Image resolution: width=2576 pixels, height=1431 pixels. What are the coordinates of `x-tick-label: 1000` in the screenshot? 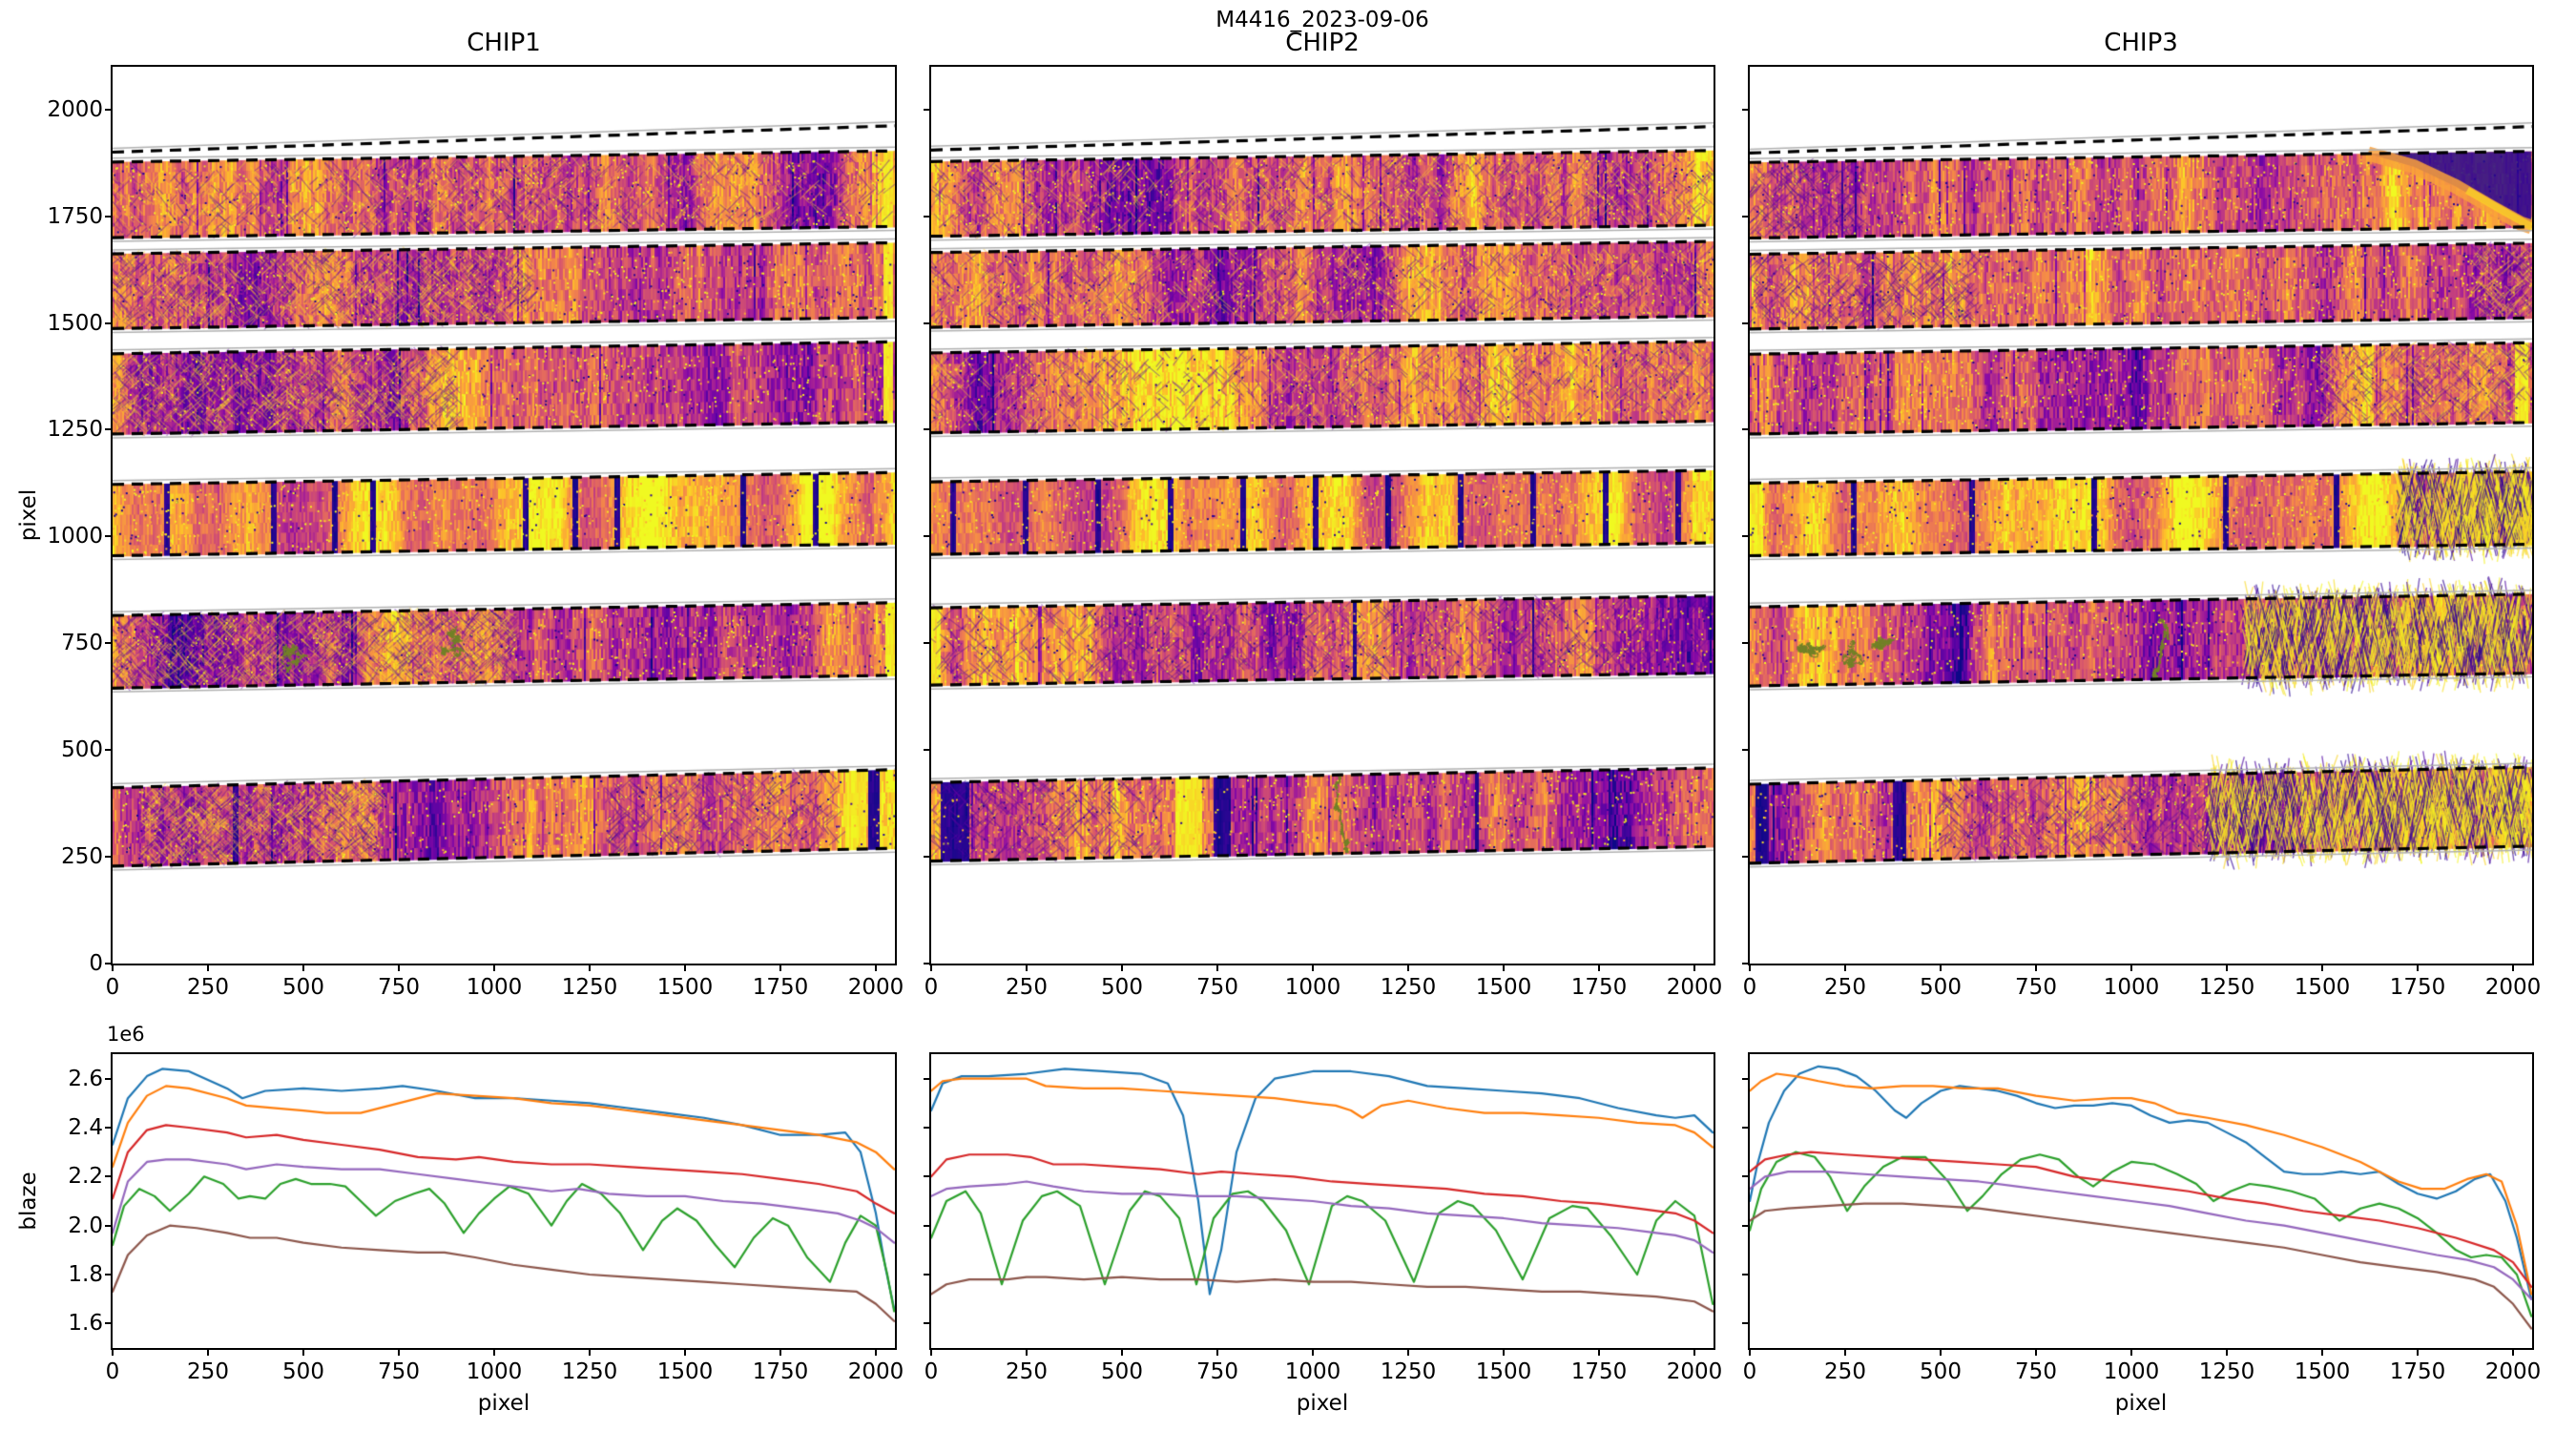 It's located at (2131, 1371).